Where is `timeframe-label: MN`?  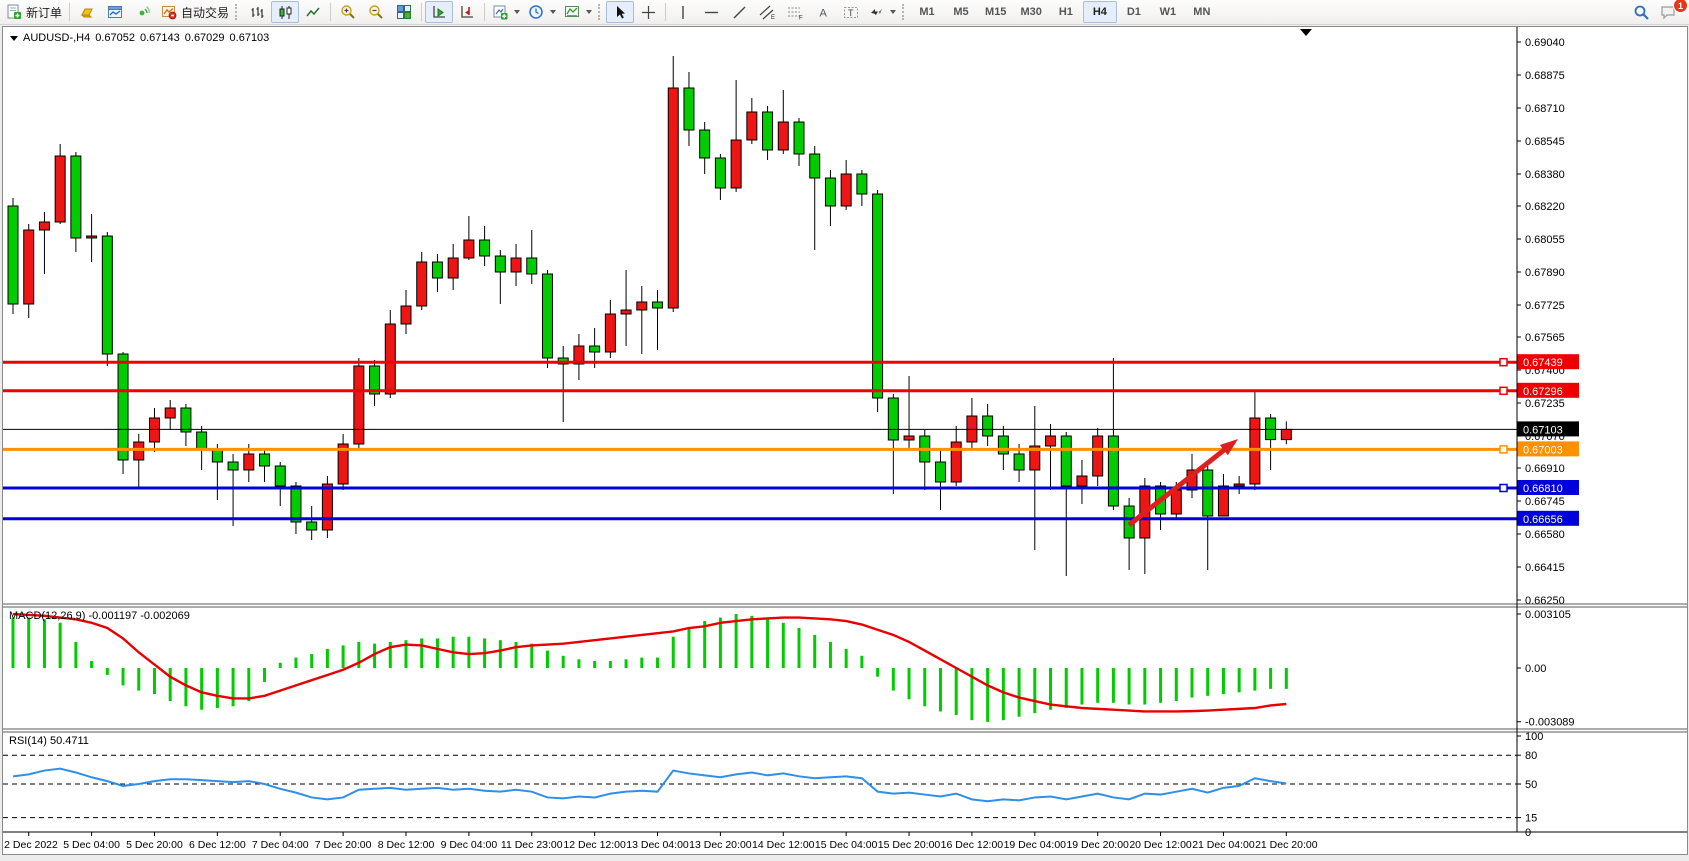
timeframe-label: MN is located at coordinates (1202, 12).